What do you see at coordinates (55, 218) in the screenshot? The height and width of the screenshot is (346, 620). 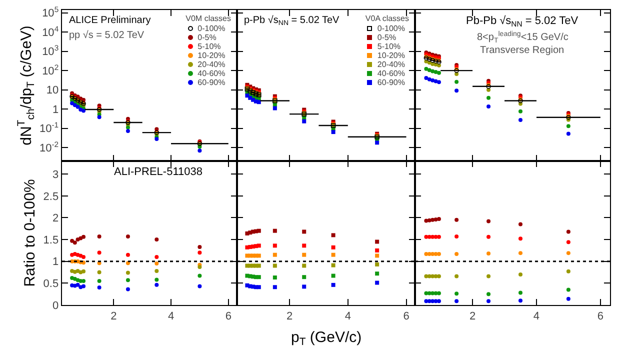 I see `y-tick-label: 2` at bounding box center [55, 218].